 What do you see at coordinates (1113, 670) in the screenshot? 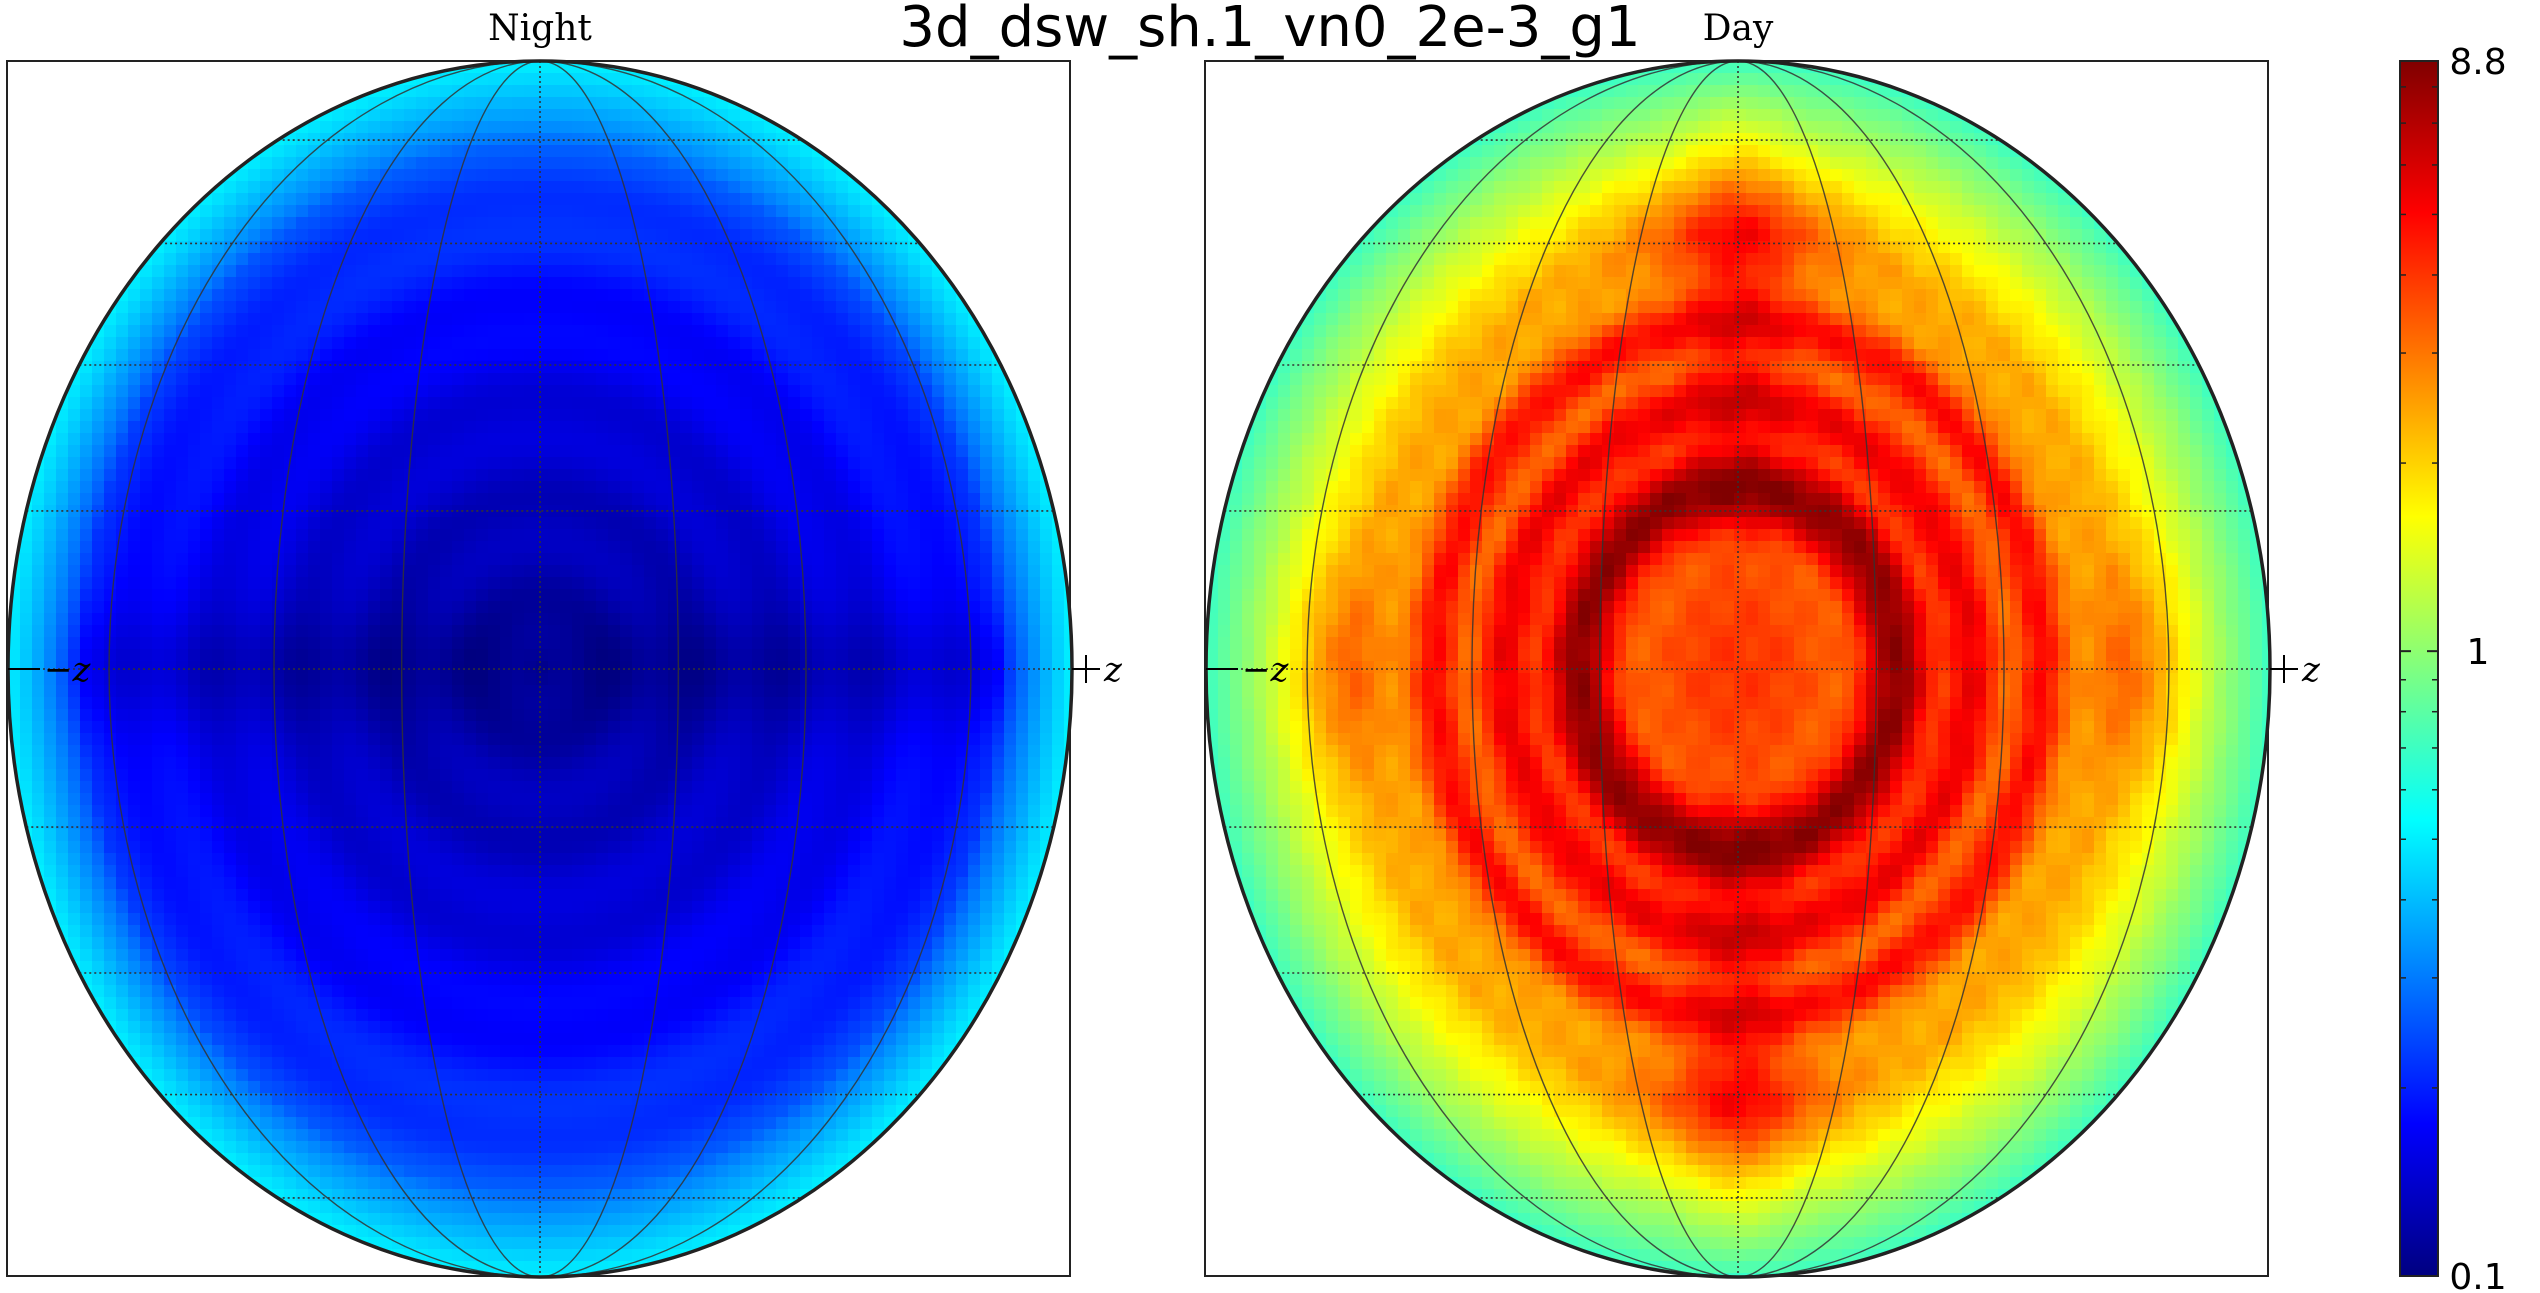
I see `night-plus-z-label: z` at bounding box center [1113, 670].